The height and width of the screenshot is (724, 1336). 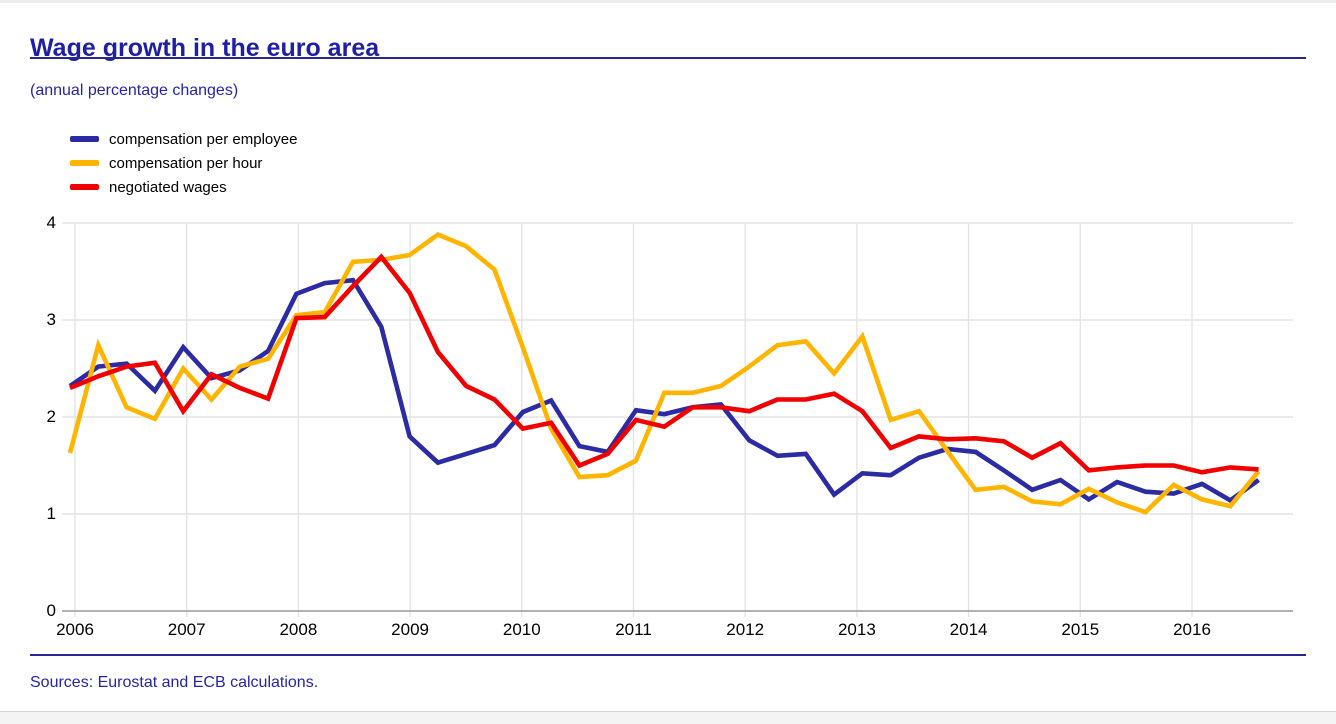 I want to click on x-axis-label-2015: 2015, so click(x=1080, y=629).